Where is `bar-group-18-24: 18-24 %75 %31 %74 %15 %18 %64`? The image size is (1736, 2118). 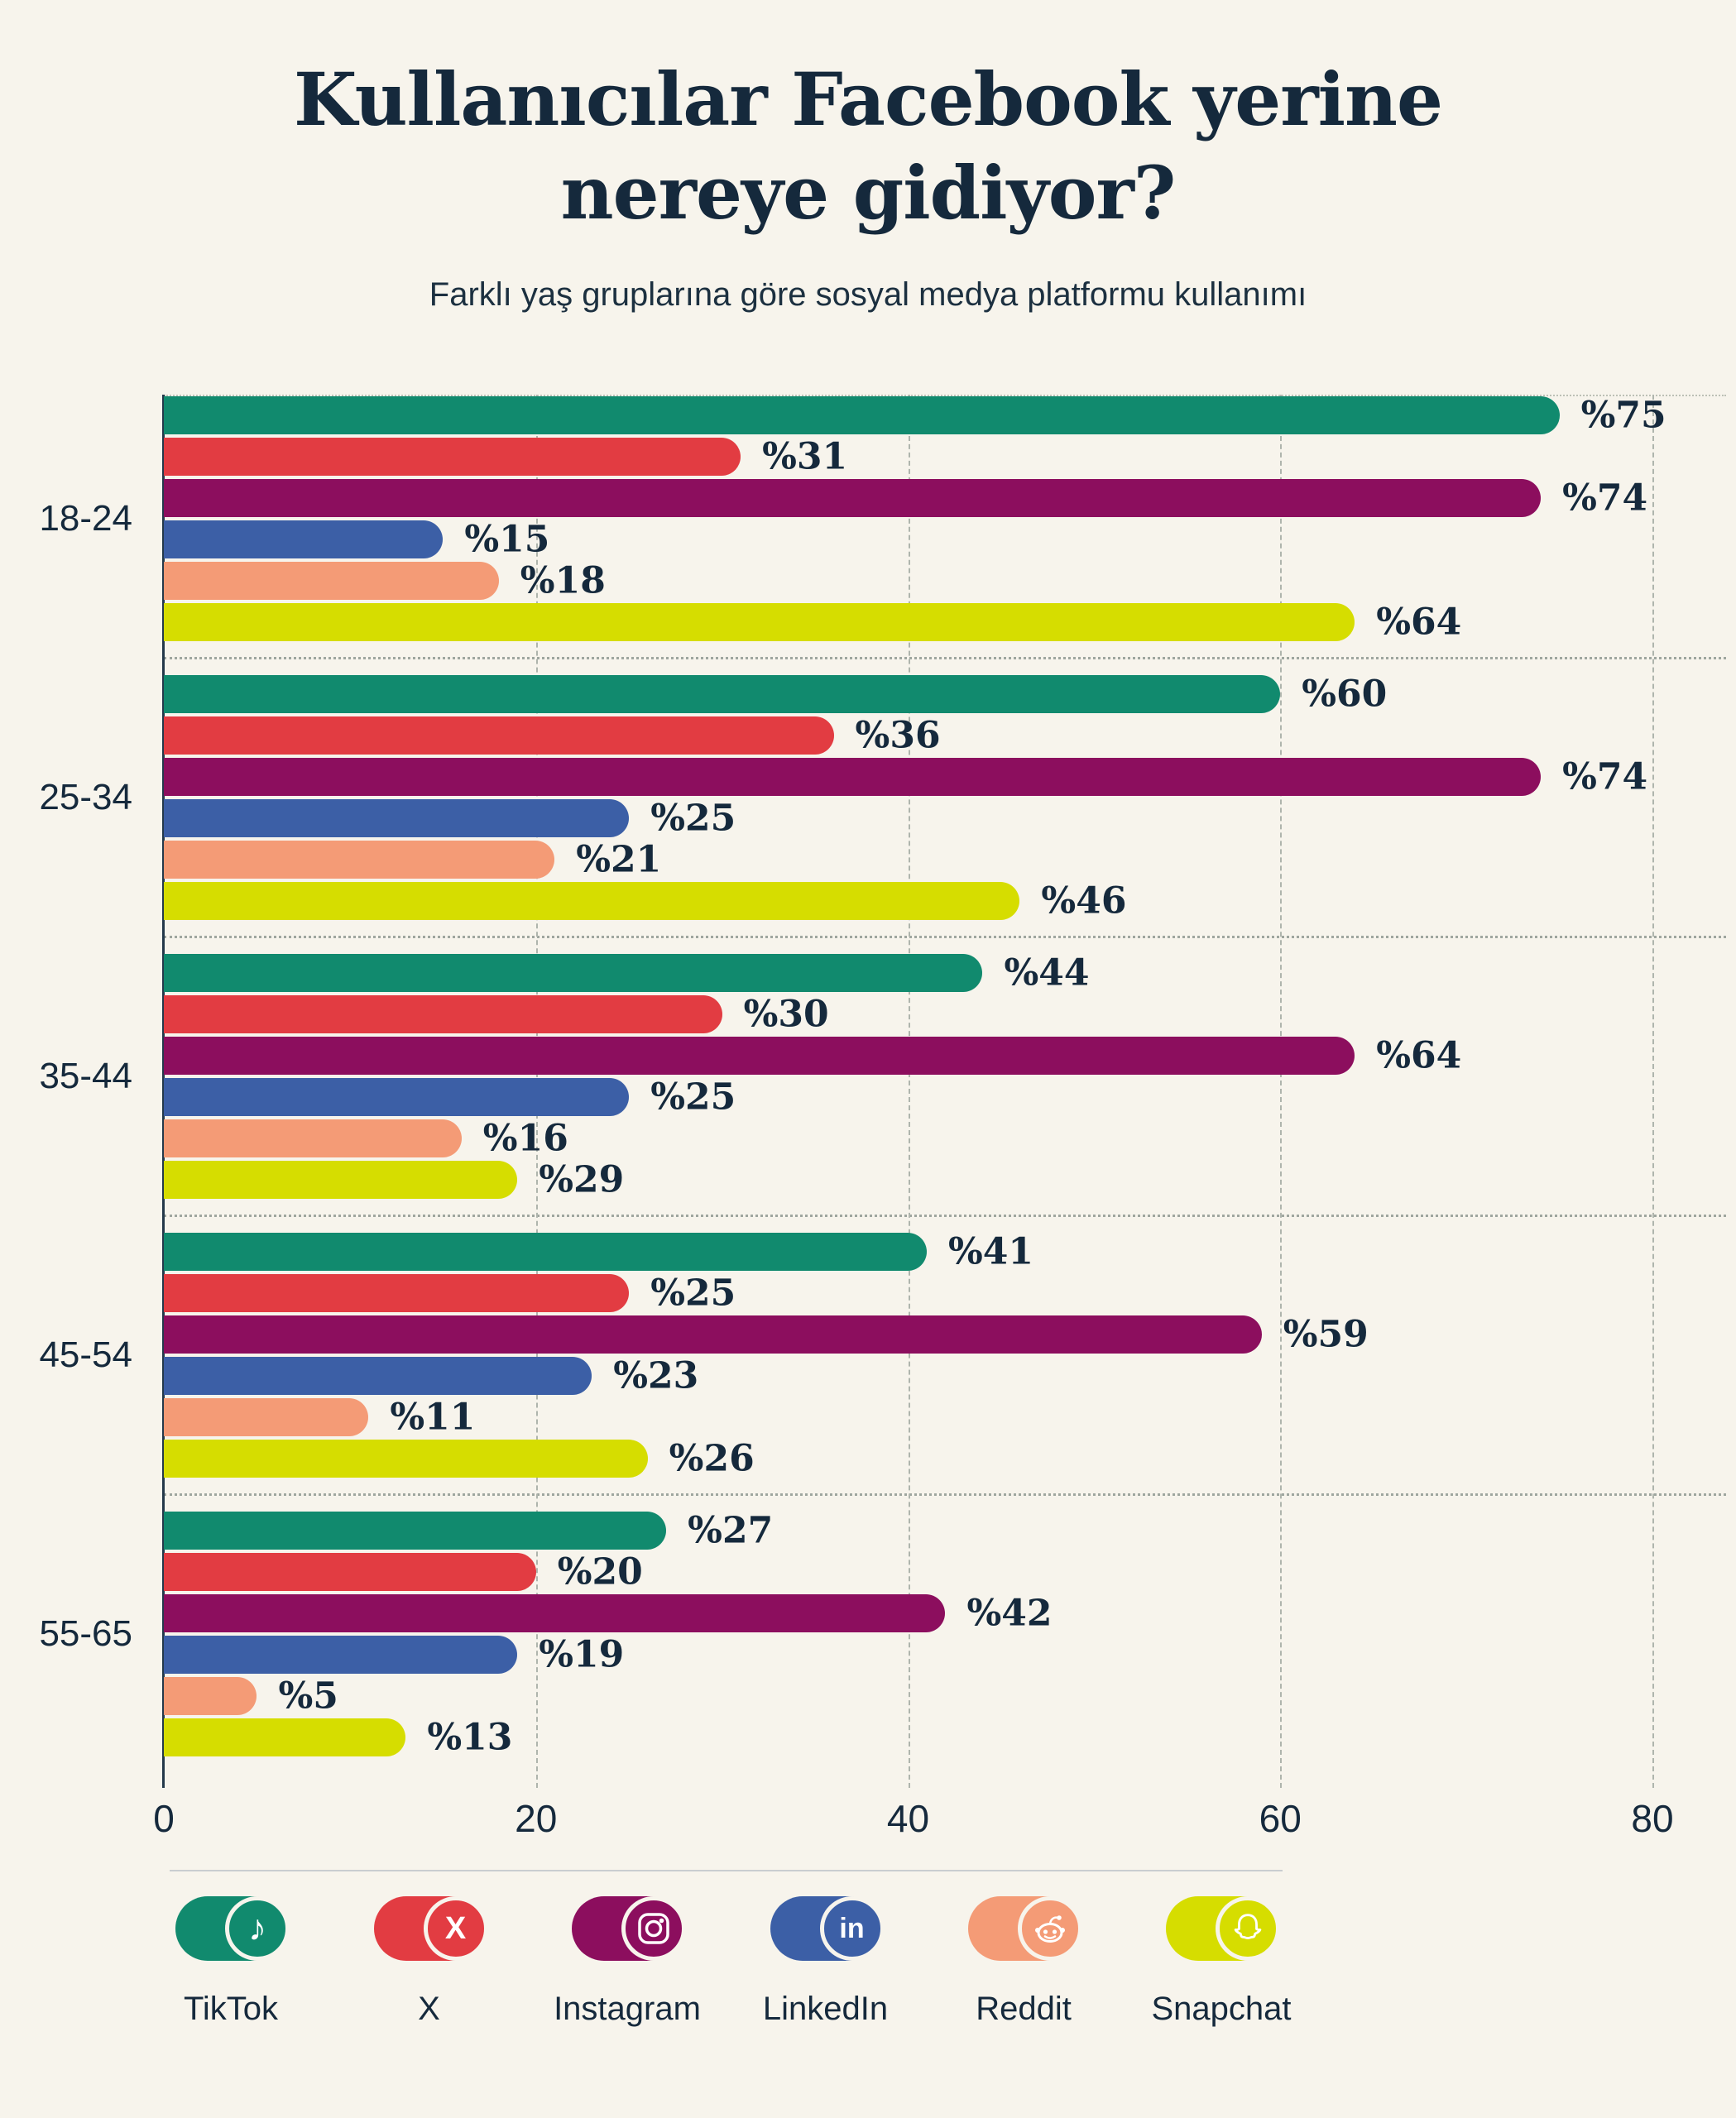
bar-group-18-24: 18-24 %75 %31 %74 %15 %18 %64 is located at coordinates (882, 519).